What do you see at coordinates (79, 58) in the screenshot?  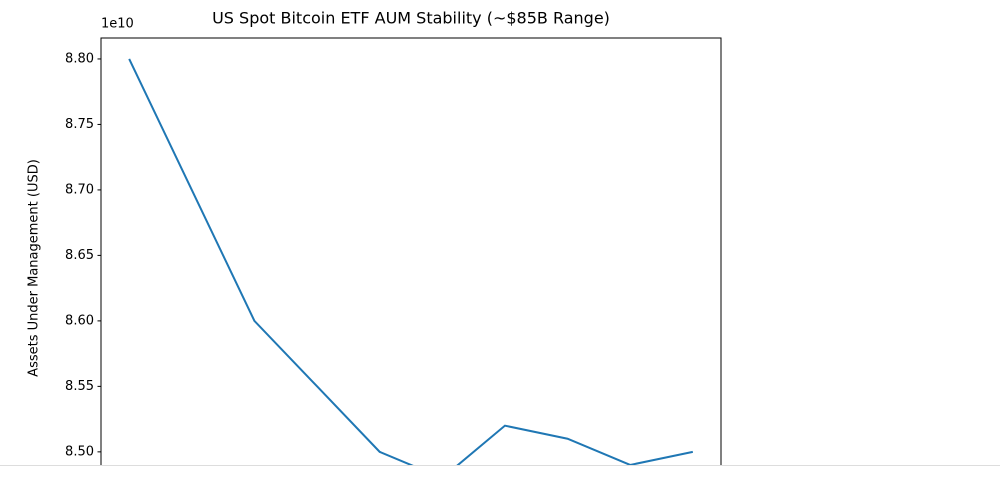 I see `y-tick-label: 8.80` at bounding box center [79, 58].